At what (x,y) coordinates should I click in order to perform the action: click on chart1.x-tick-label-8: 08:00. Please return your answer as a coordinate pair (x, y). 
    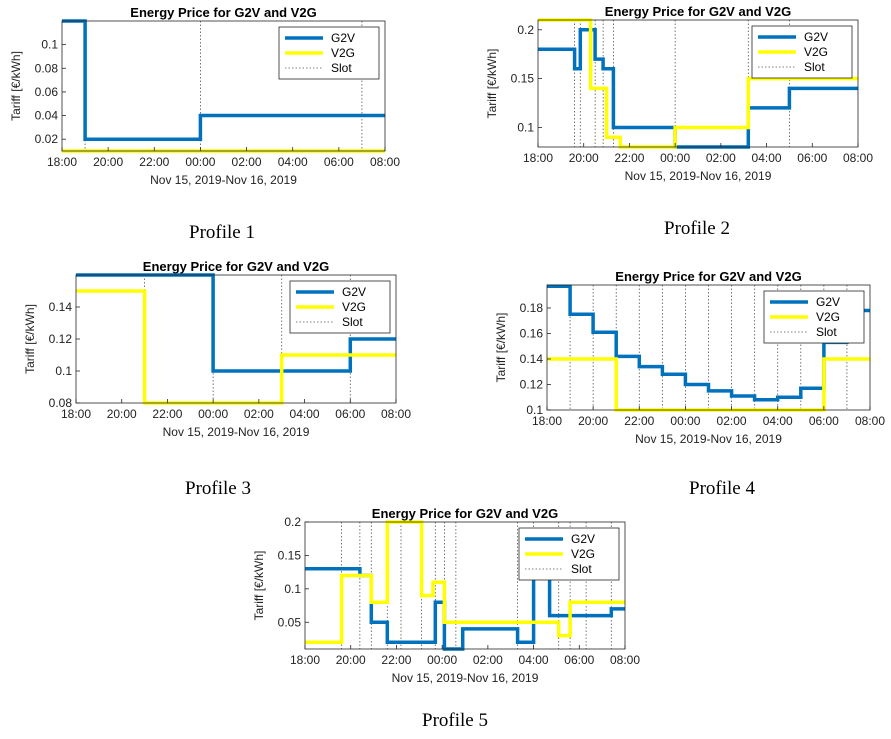
    Looking at the image, I should click on (385, 162).